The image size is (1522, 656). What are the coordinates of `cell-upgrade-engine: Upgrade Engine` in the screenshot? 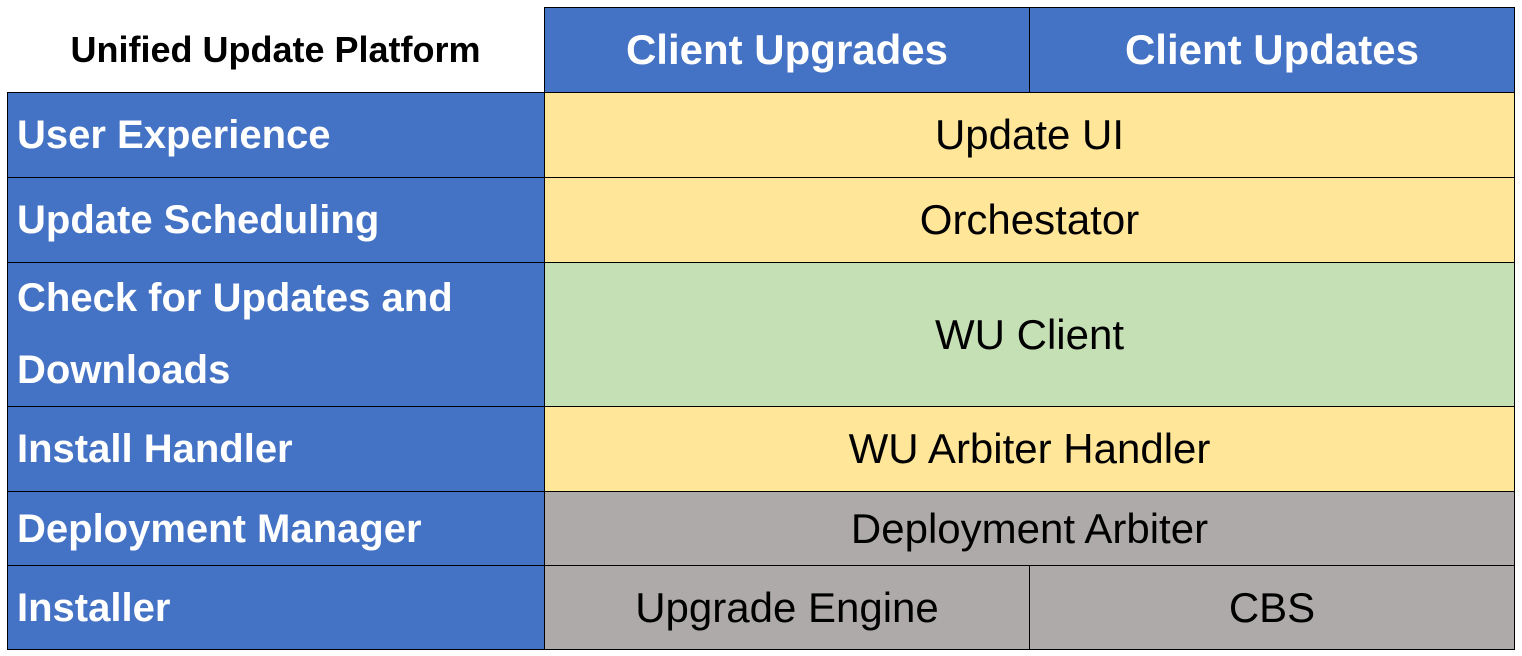 It's located at (787, 607).